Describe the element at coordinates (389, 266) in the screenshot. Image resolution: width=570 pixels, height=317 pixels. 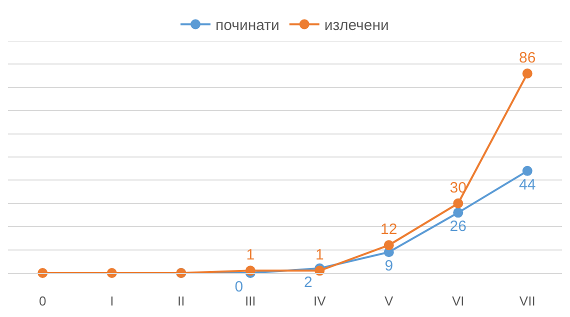
I see `data-label: 9` at that location.